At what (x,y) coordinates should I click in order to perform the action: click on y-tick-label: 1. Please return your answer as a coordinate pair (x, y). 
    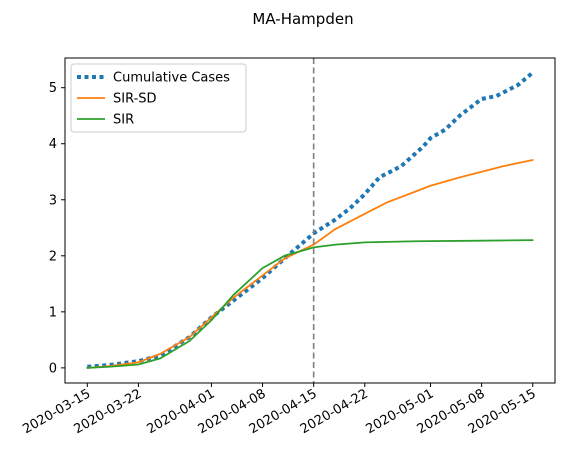
    Looking at the image, I should click on (53, 312).